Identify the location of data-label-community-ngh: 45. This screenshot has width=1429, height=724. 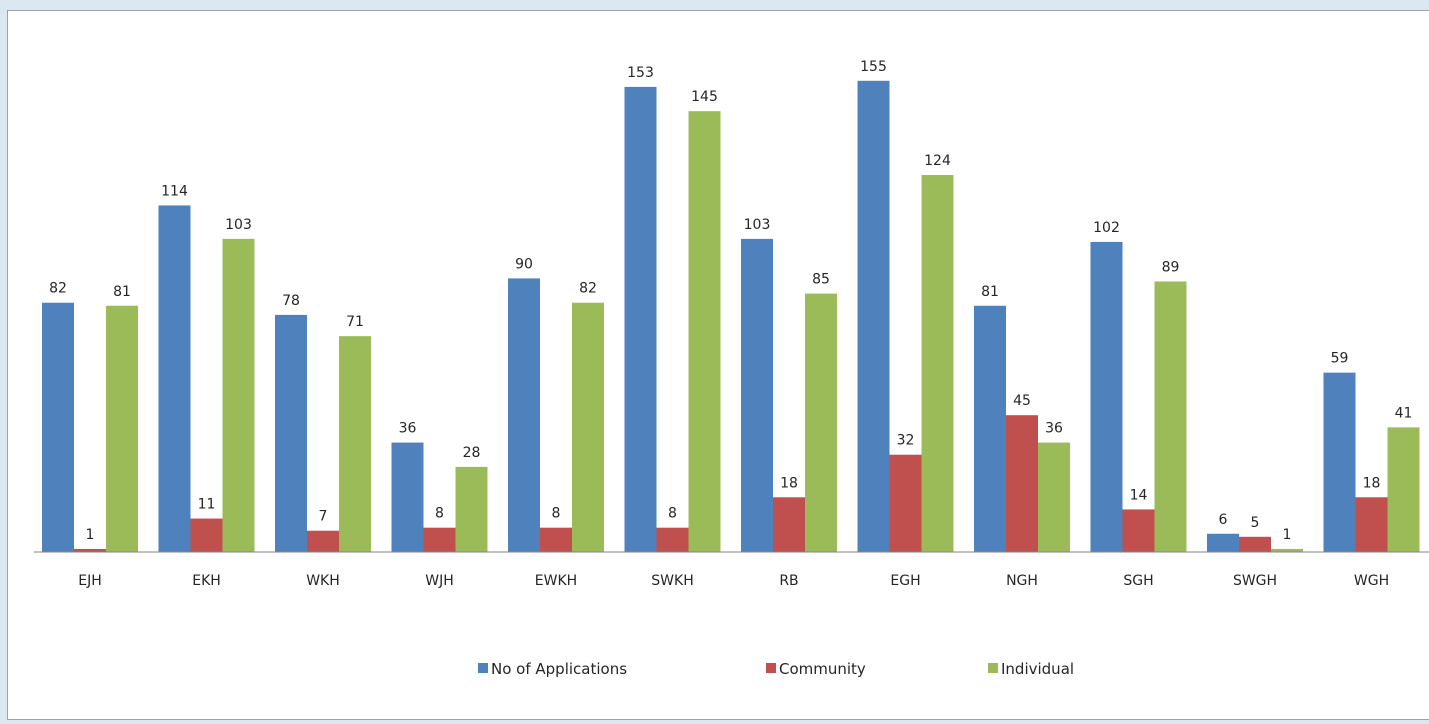
(1022, 401).